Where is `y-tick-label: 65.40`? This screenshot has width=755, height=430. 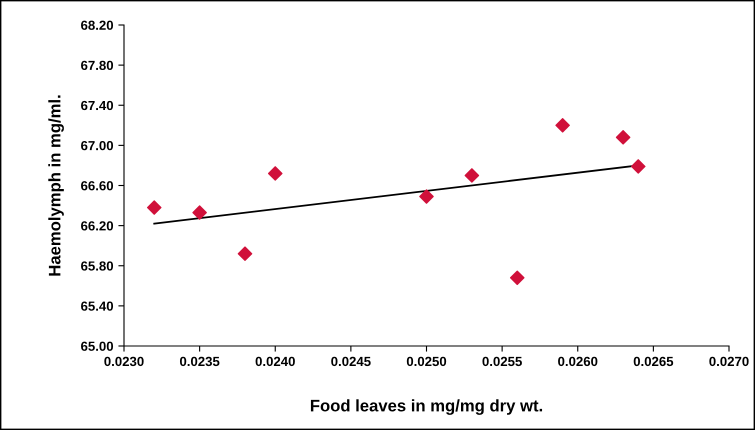
y-tick-label: 65.40 is located at coordinates (97, 306).